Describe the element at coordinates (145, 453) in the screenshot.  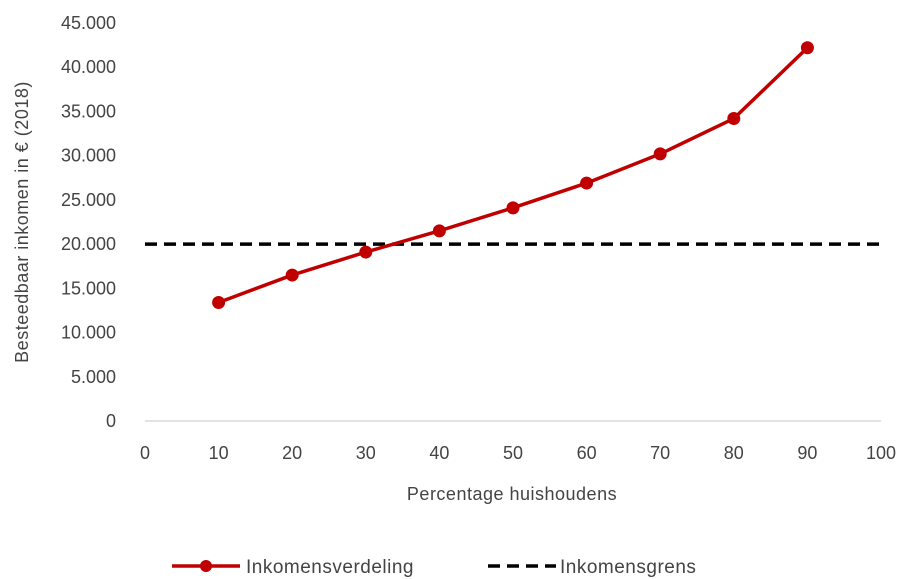
I see `x-tick-label: 0` at that location.